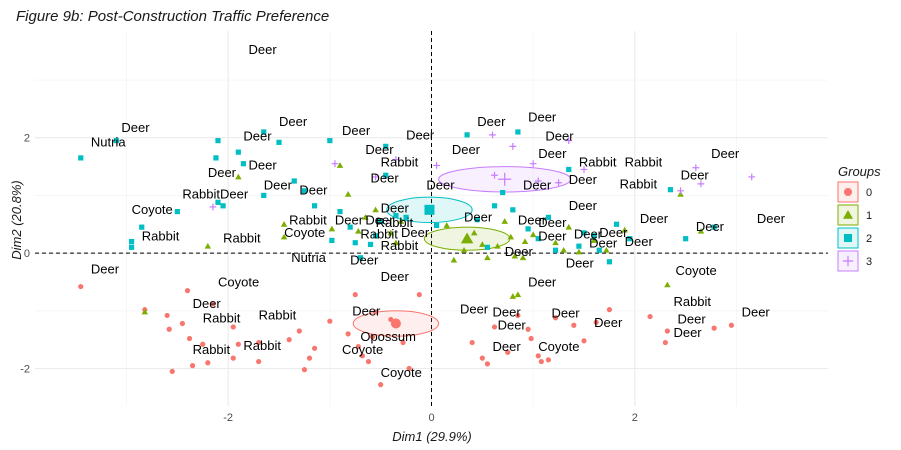 The image size is (901, 450). Describe the element at coordinates (16, 219) in the screenshot. I see `y-axis-label: Dim2 (20.8%)` at that location.